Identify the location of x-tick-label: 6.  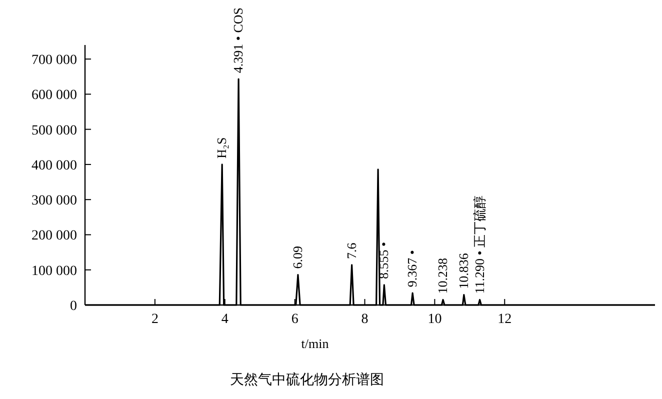
(294, 319).